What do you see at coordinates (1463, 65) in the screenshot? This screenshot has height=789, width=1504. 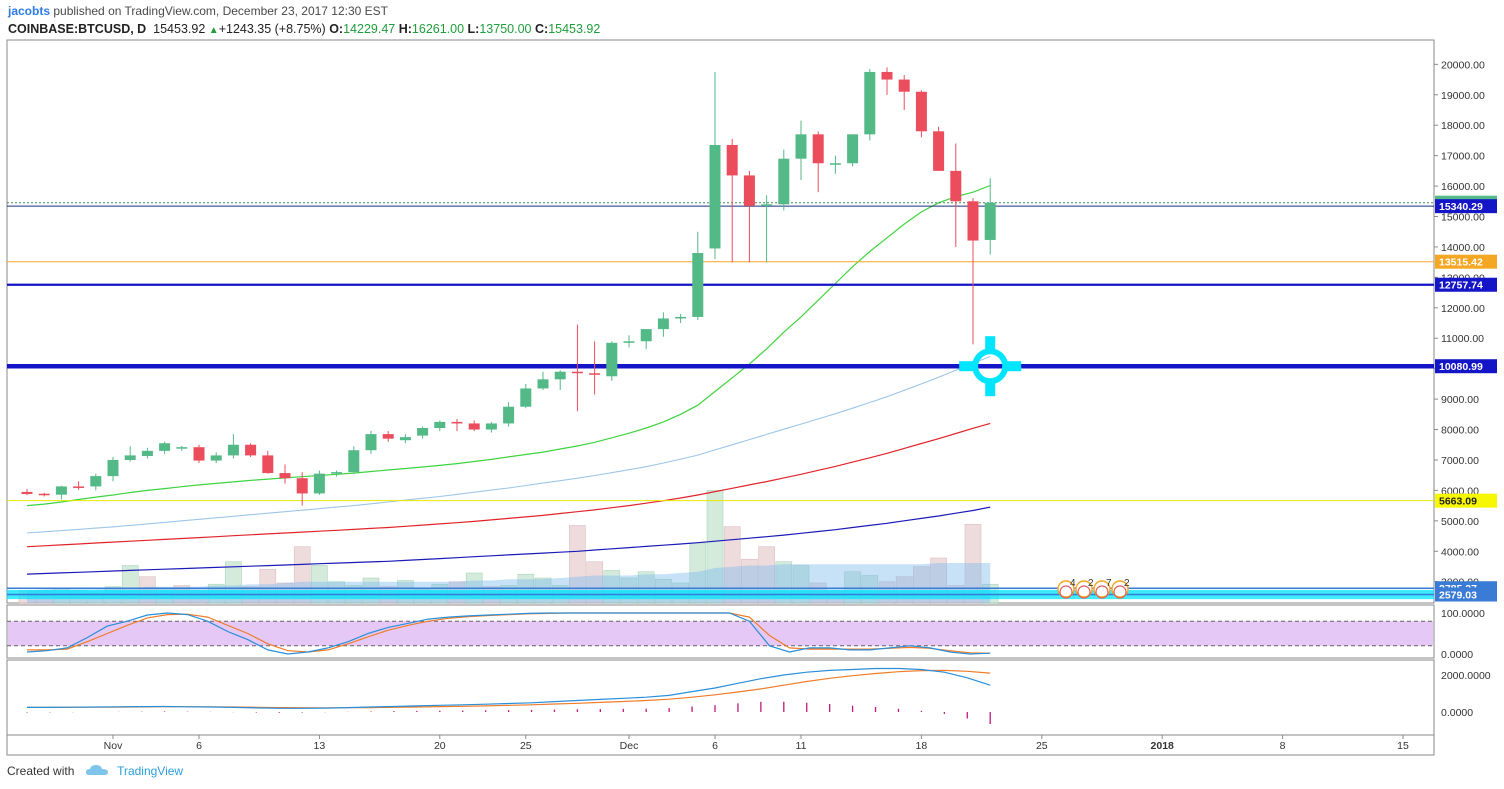 I see `price-tick-label: 20000.00` at bounding box center [1463, 65].